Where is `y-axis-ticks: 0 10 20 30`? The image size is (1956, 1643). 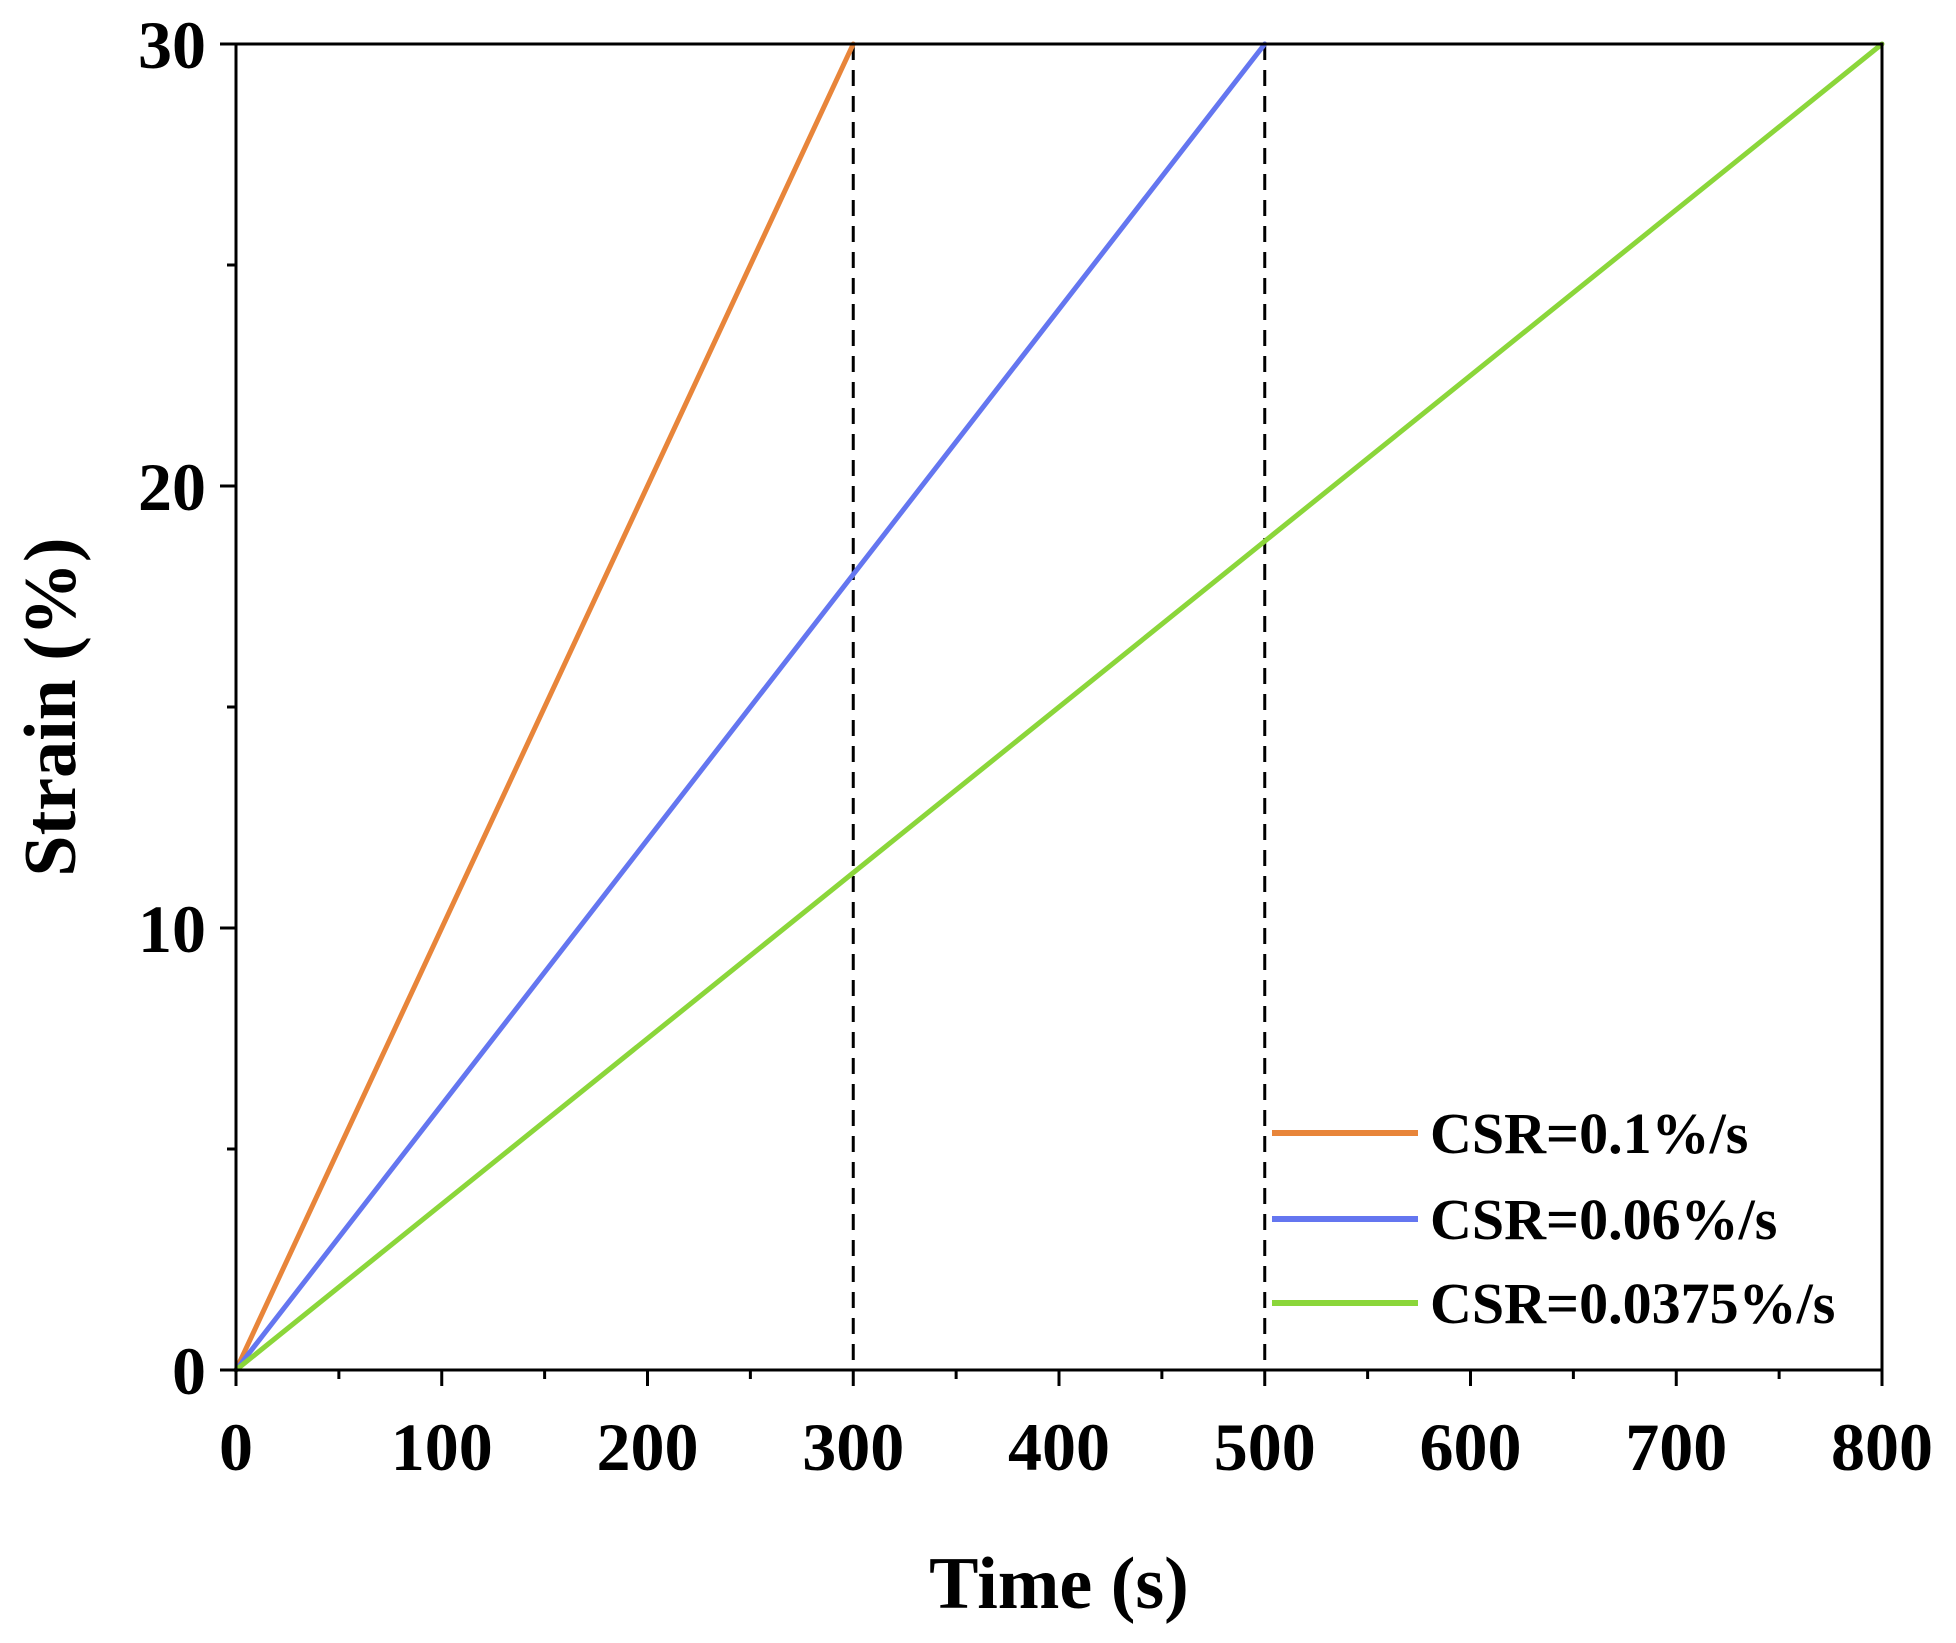
y-axis-ticks: 0 10 20 30 is located at coordinates (187, 708).